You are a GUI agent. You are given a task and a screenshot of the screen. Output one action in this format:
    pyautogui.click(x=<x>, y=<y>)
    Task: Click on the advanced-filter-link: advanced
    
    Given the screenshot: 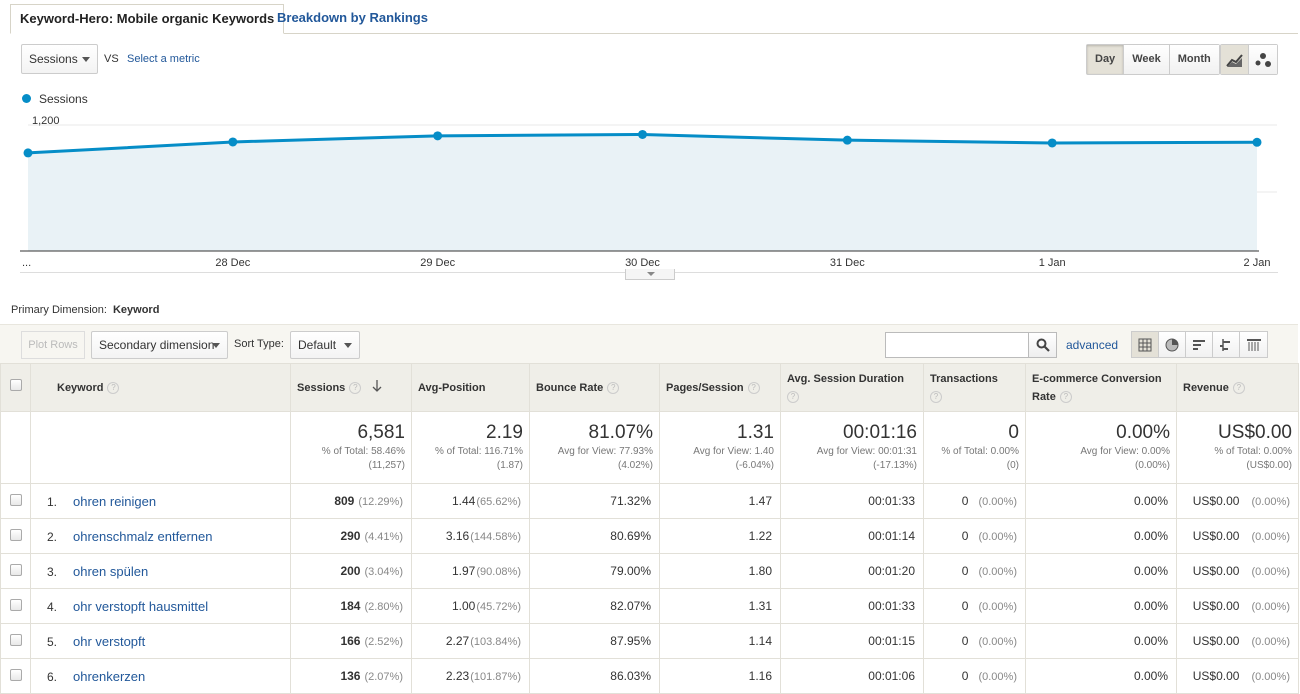 What is the action you would take?
    pyautogui.click(x=1092, y=345)
    